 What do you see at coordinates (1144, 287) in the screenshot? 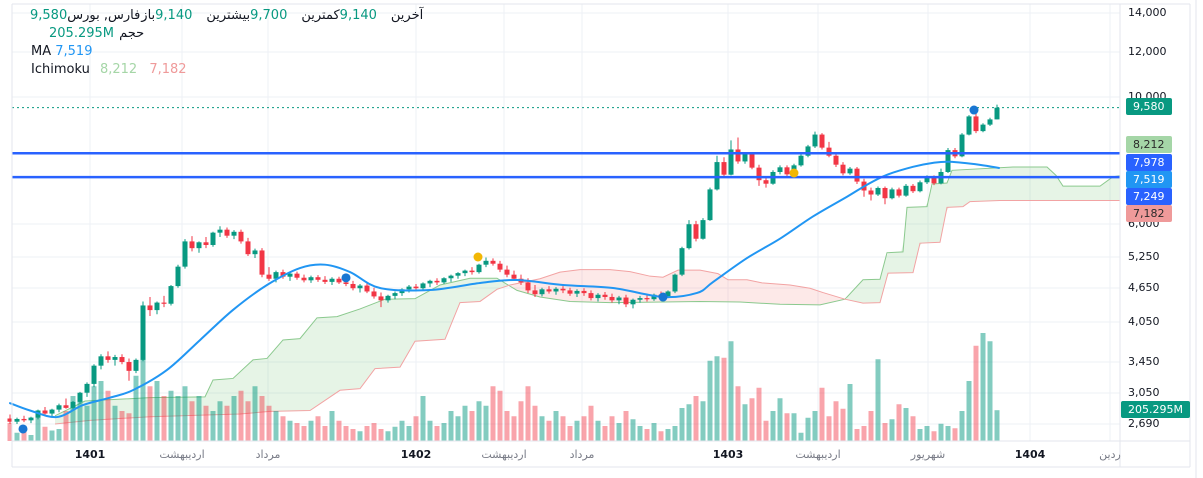
I see `price-tick: 4,650` at bounding box center [1144, 287].